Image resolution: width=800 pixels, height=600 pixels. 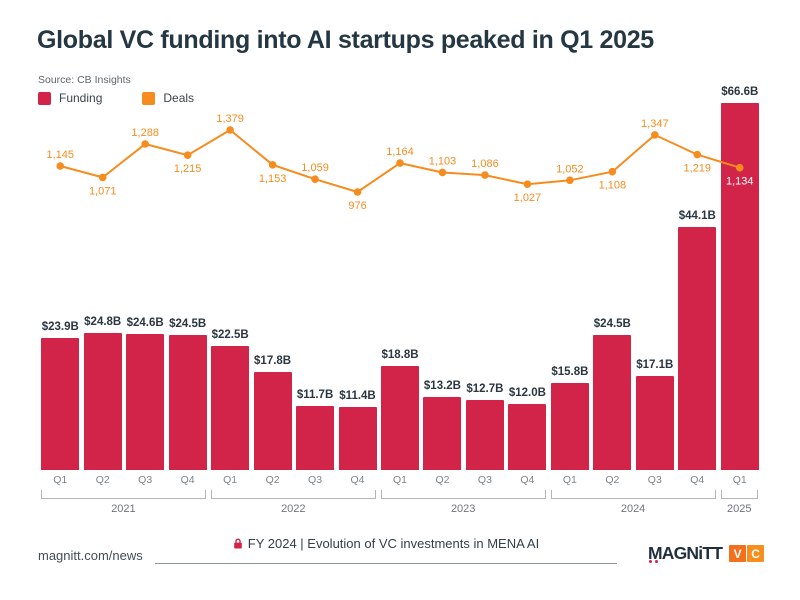 I want to click on bar-column: $11.7B, so click(x=315, y=285).